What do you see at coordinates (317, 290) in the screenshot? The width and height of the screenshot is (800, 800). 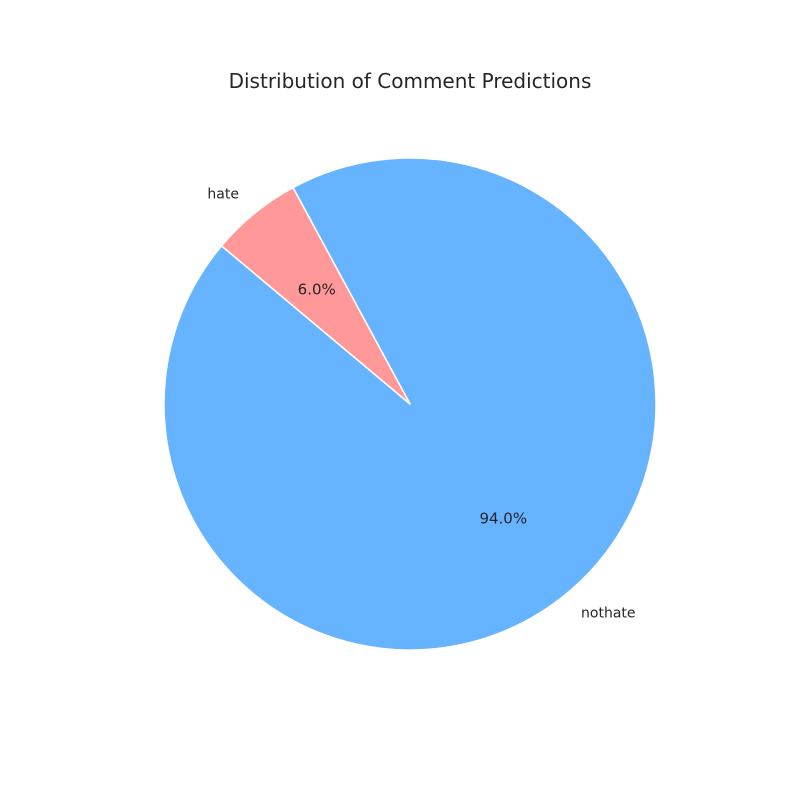 I see `slice-percent-hate: 6.0%` at bounding box center [317, 290].